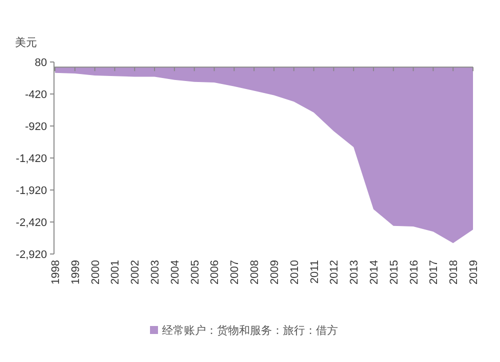 The image size is (500, 362). I want to click on x-tick-label: 2004, so click(175, 272).